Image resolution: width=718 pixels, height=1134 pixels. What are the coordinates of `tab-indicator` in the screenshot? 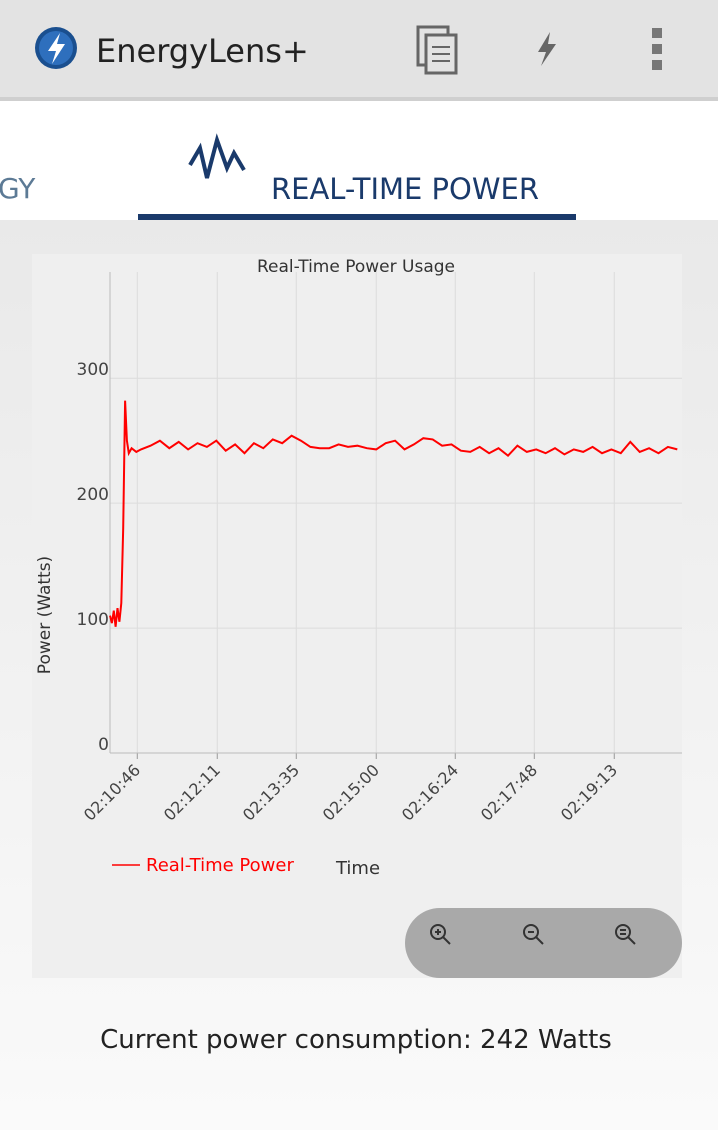 It's located at (357, 217).